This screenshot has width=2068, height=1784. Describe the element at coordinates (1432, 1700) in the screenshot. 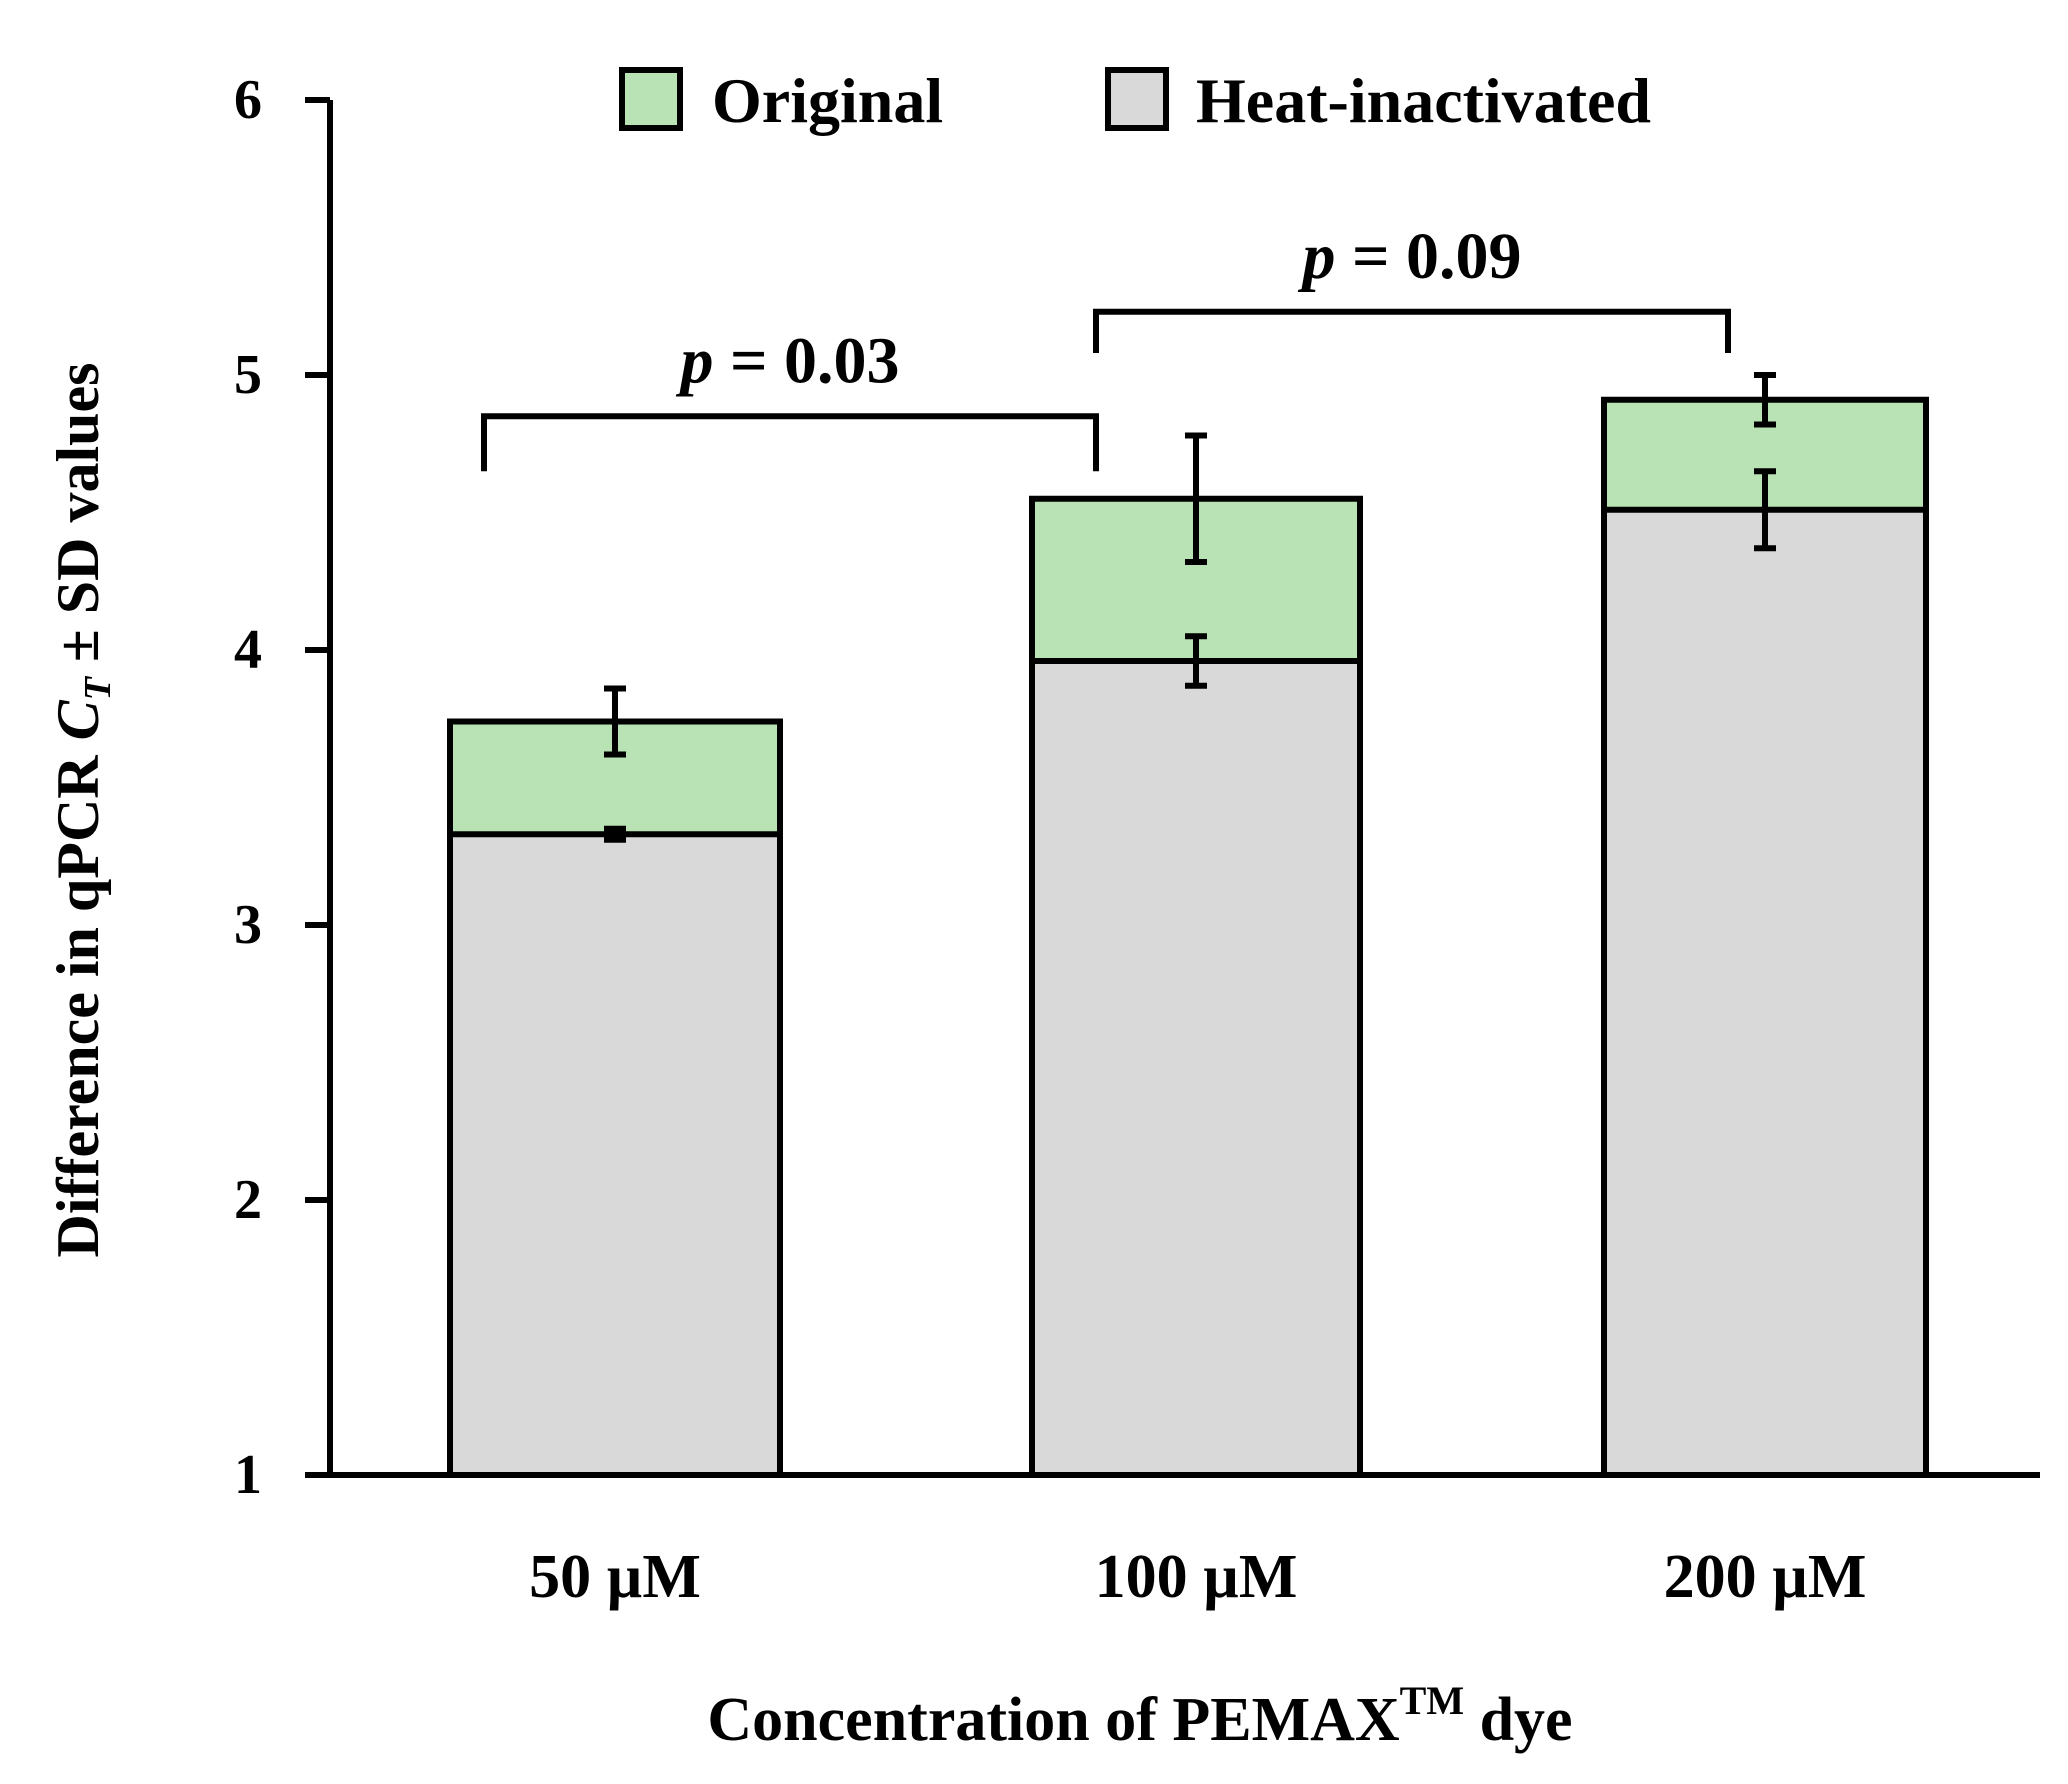

I see `x-axis-label-superscript: TM` at that location.